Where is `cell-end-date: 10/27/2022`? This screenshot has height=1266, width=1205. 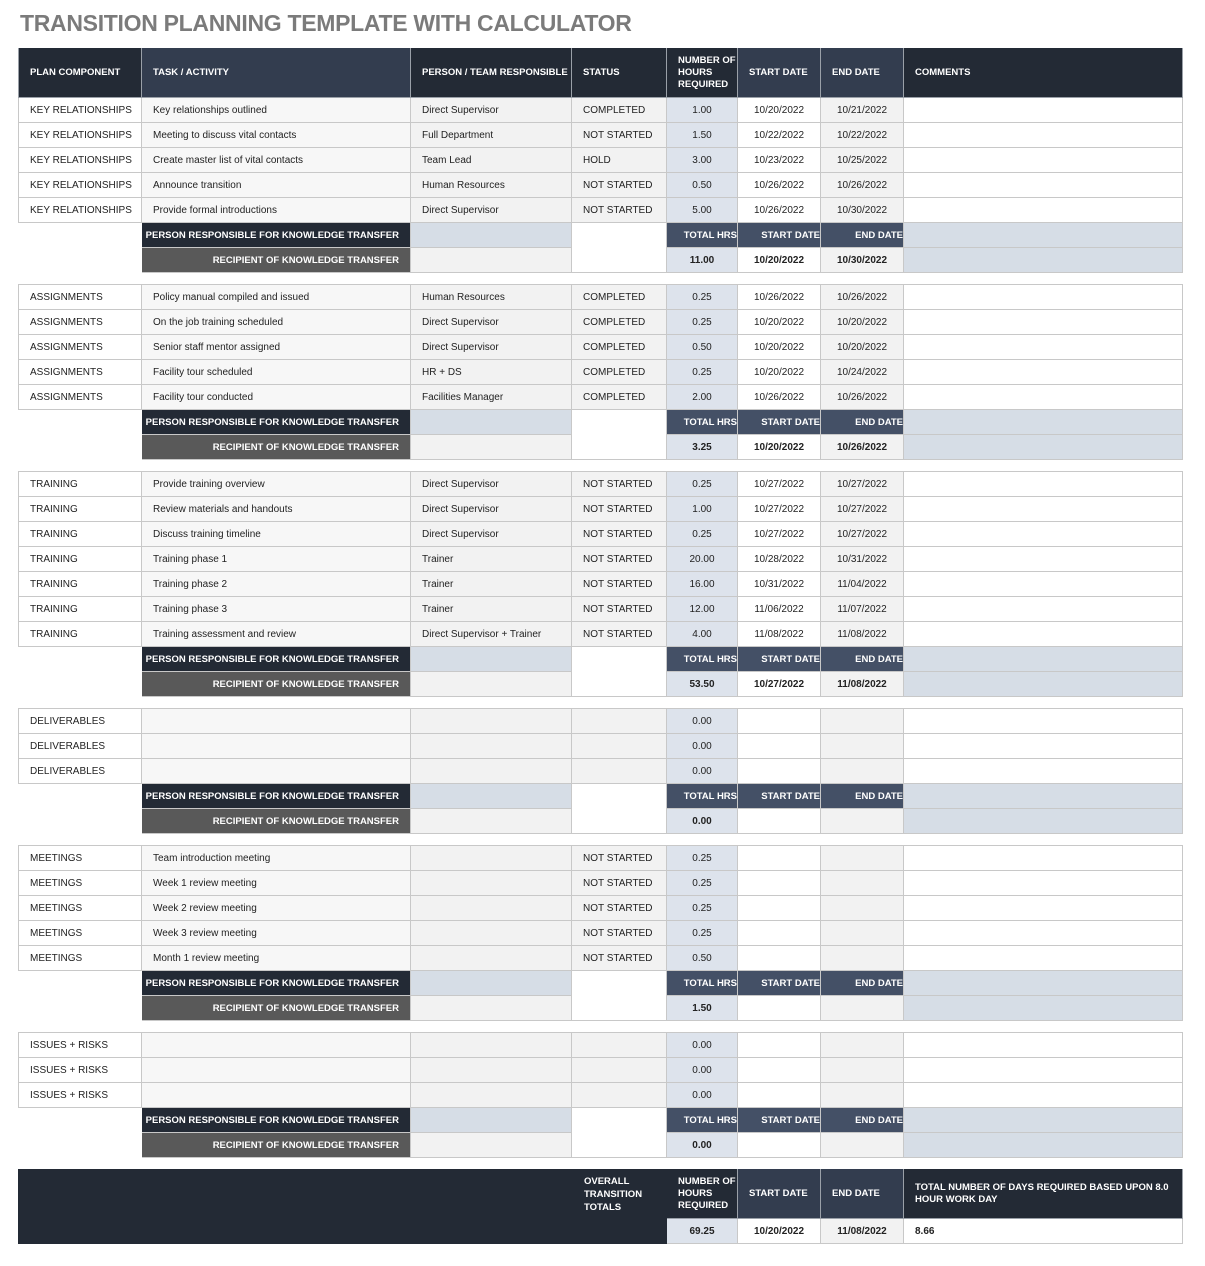 cell-end-date: 10/27/2022 is located at coordinates (862, 484).